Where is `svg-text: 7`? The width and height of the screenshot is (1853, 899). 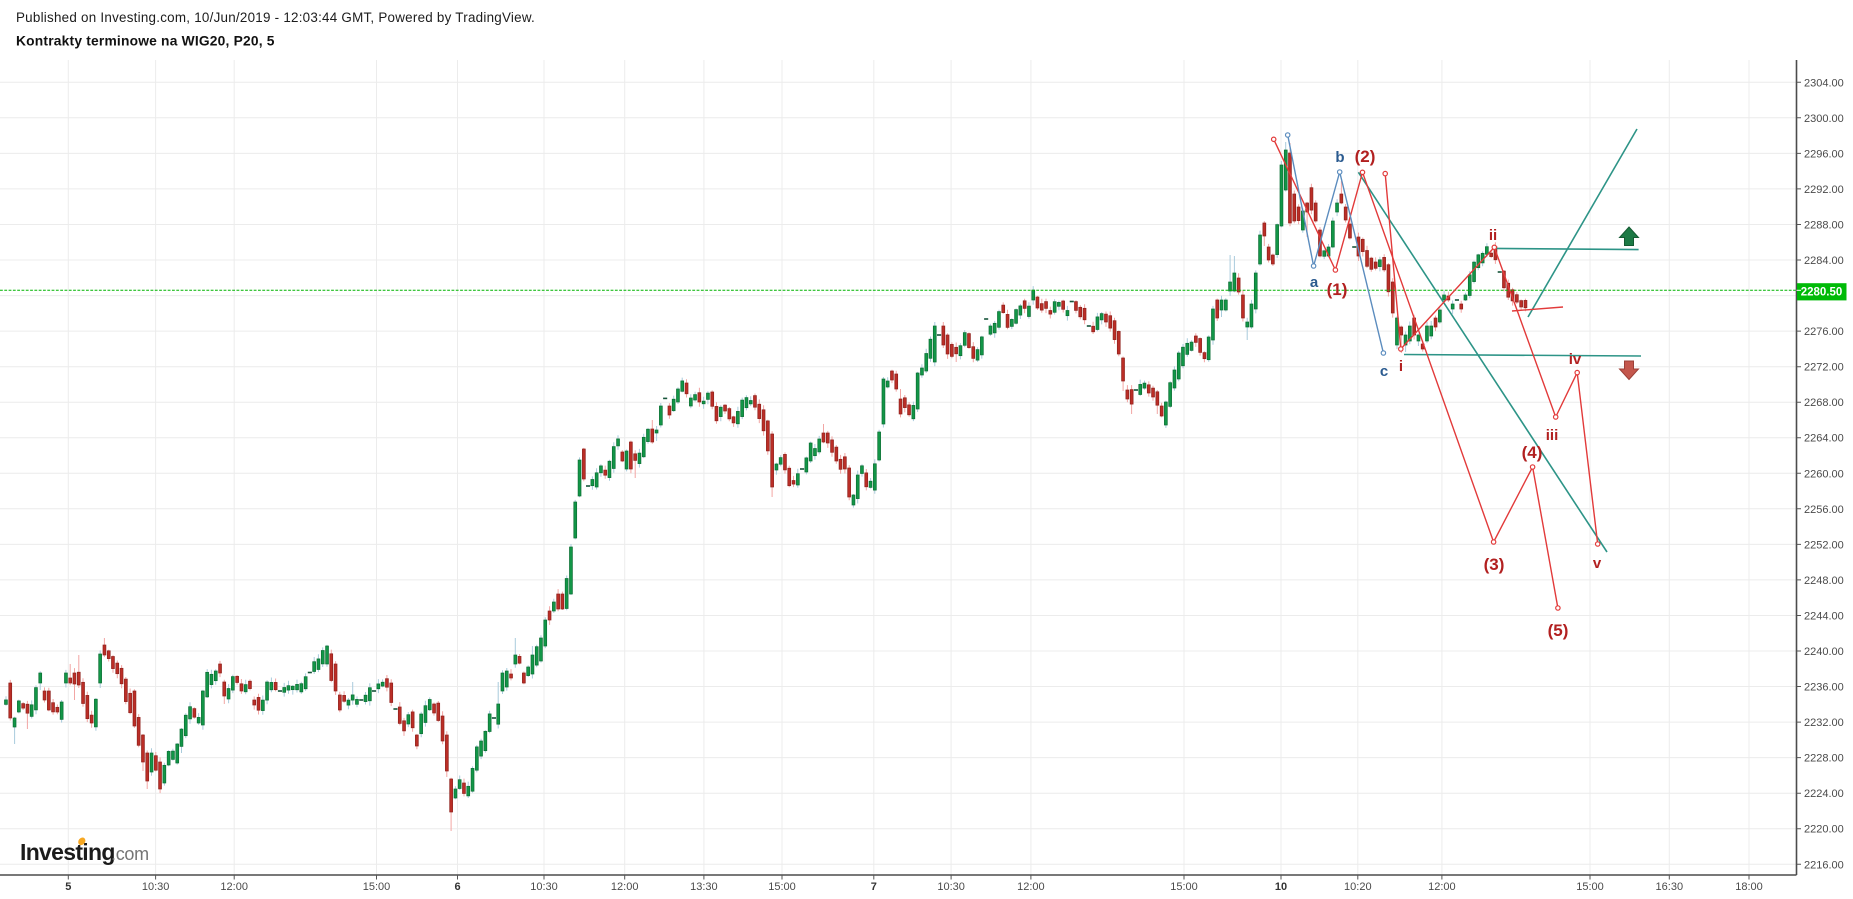 svg-text: 7 is located at coordinates (874, 887).